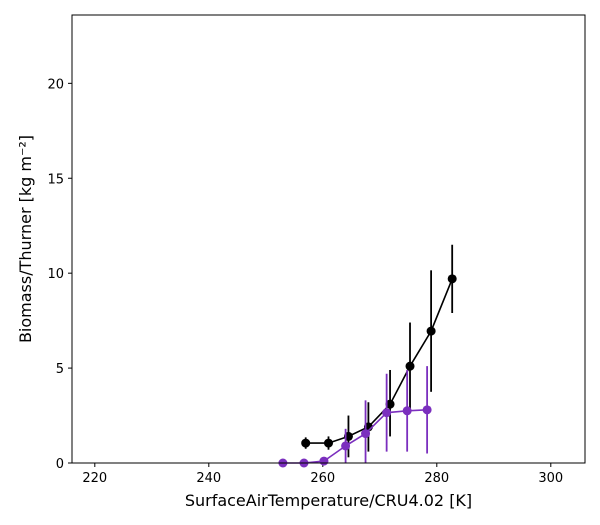 Image resolution: width=600 pixels, height=525 pixels. Describe the element at coordinates (208, 478) in the screenshot. I see `x-tick-label: 240` at that location.